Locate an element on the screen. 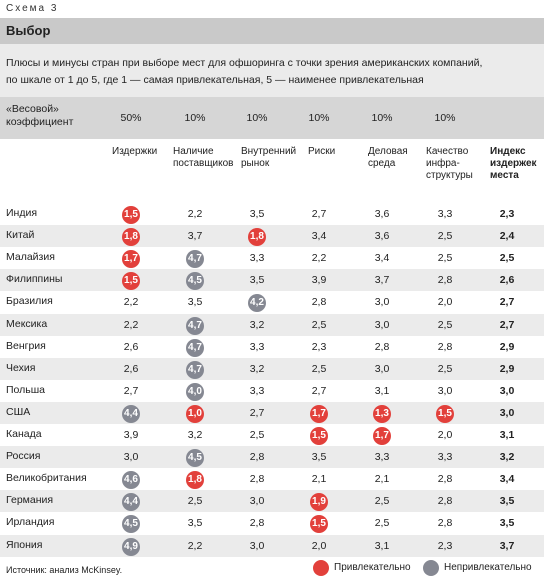 This screenshot has height=580, width=544. attractive-legend-dot is located at coordinates (321, 568).